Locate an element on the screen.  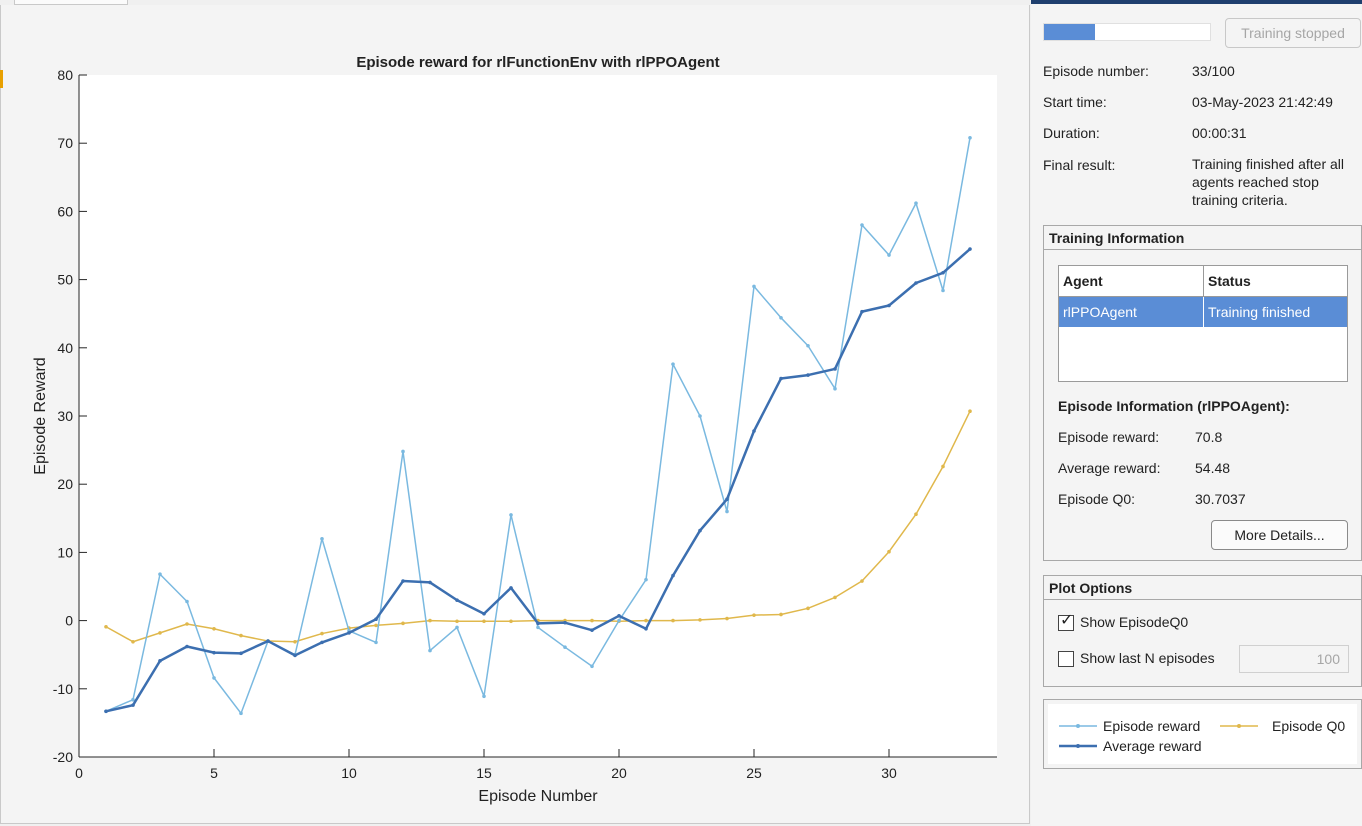
episode-reward-label: Episode reward: is located at coordinates (1109, 437).